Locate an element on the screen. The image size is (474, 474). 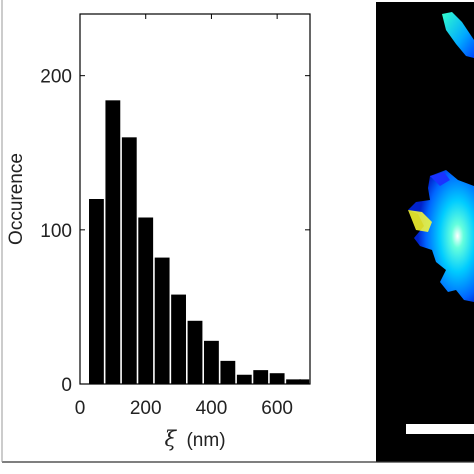
image-feature-yellow is located at coordinates (420, 221).